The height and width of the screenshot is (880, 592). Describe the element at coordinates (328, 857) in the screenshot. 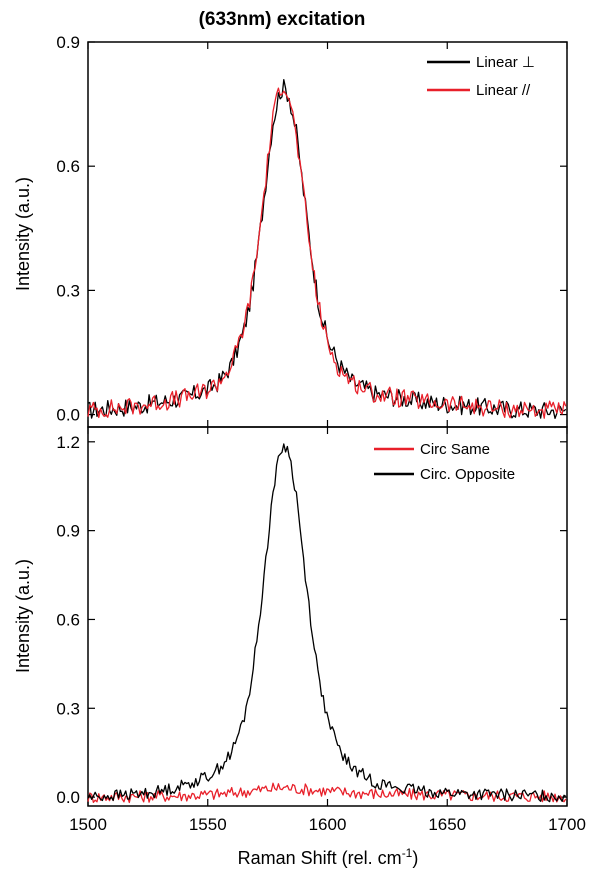

I see `x-axis-title: Raman Shift (rel. cm-1)` at that location.